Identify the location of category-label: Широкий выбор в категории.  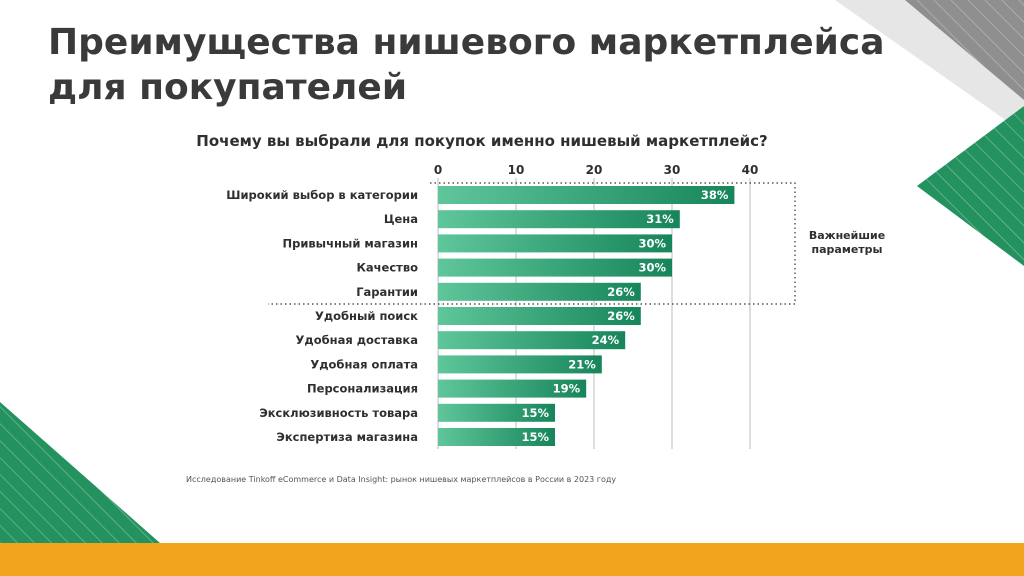
(322, 195).